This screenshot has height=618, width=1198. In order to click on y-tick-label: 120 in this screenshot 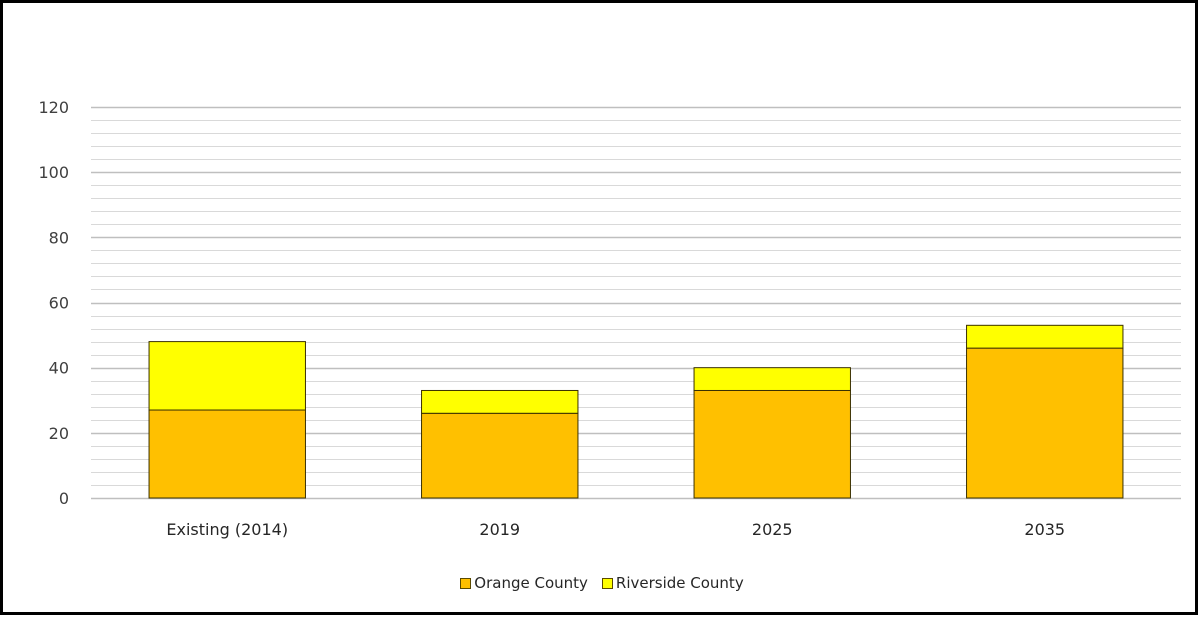, I will do `click(53, 107)`.